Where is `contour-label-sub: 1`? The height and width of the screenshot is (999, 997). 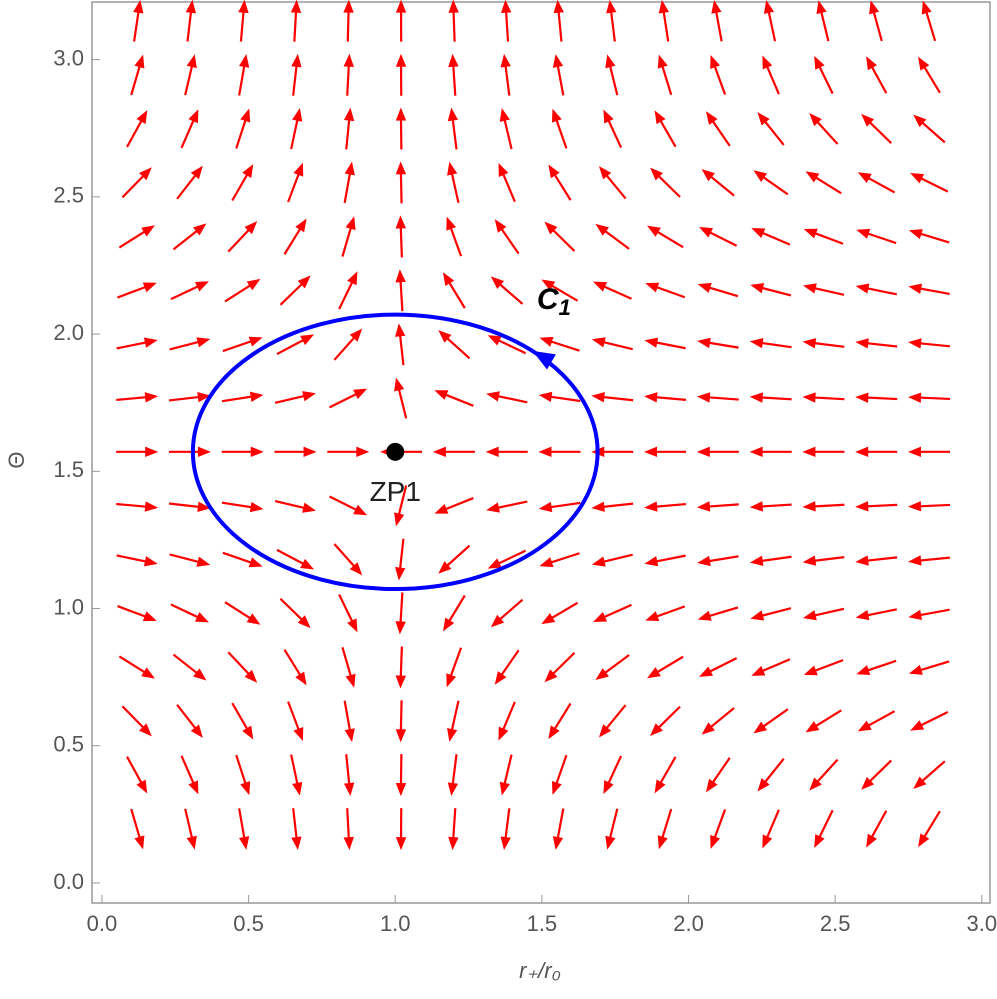
contour-label-sub: 1 is located at coordinates (565, 307).